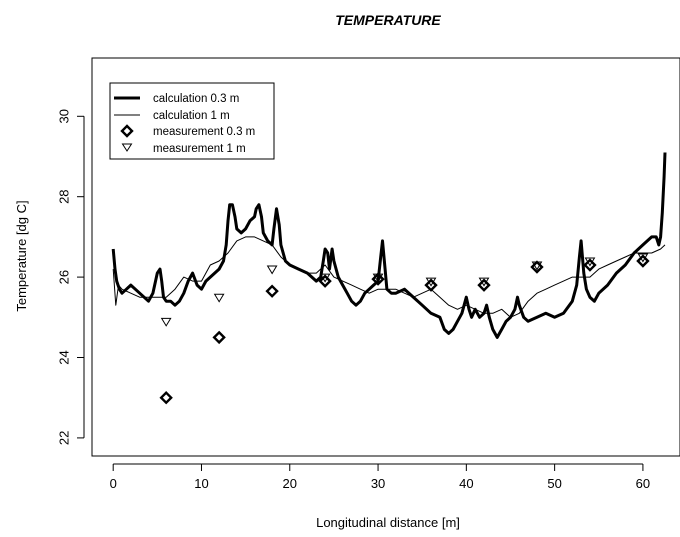  Describe the element at coordinates (554, 483) in the screenshot. I see `x-tick-label: 50` at that location.